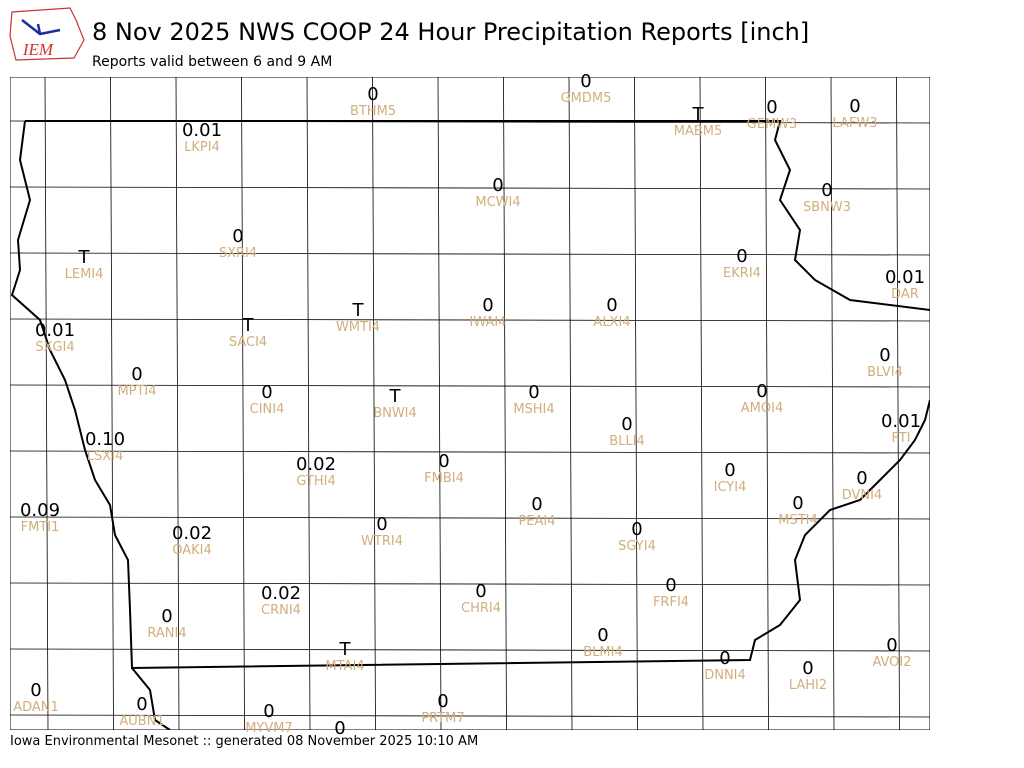 Image resolution: width=1024 pixels, height=768 pixels. Describe the element at coordinates (798, 520) in the screenshot. I see `station-id: MSTI4` at that location.